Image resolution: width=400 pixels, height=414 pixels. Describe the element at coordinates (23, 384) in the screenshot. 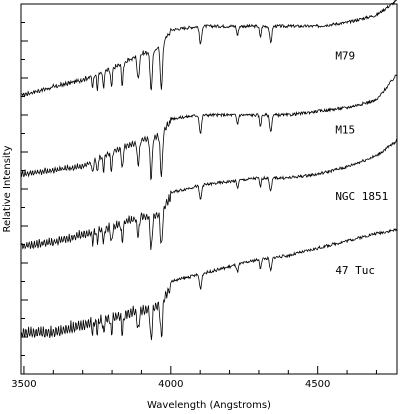

I see `x-tick-label: 3500` at that location.